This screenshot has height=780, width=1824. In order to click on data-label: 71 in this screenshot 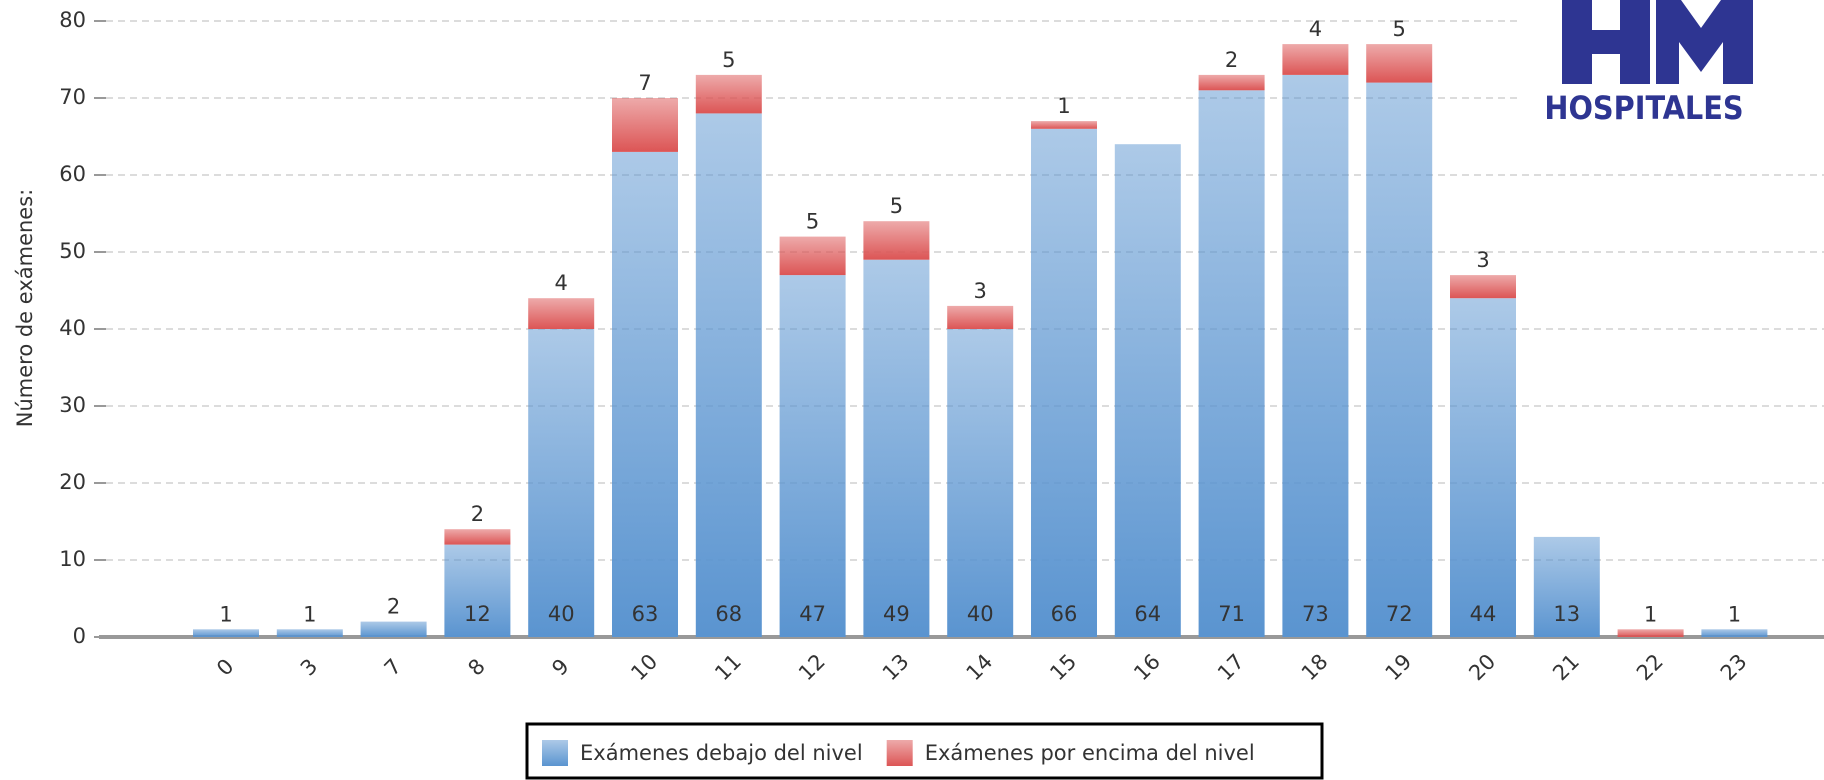, I will do `click(1231, 614)`.